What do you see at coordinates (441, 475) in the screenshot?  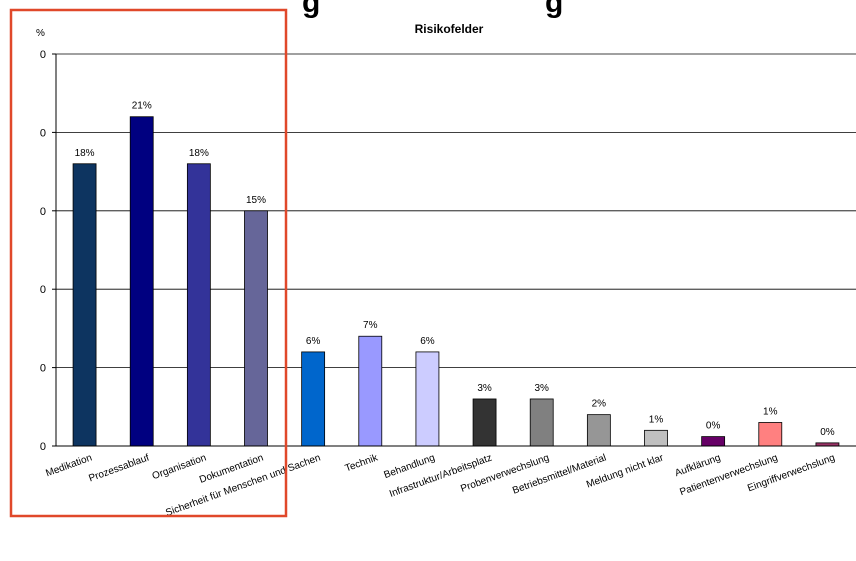 I see `category-label: Infrastruktur/Arbeitsplatz` at bounding box center [441, 475].